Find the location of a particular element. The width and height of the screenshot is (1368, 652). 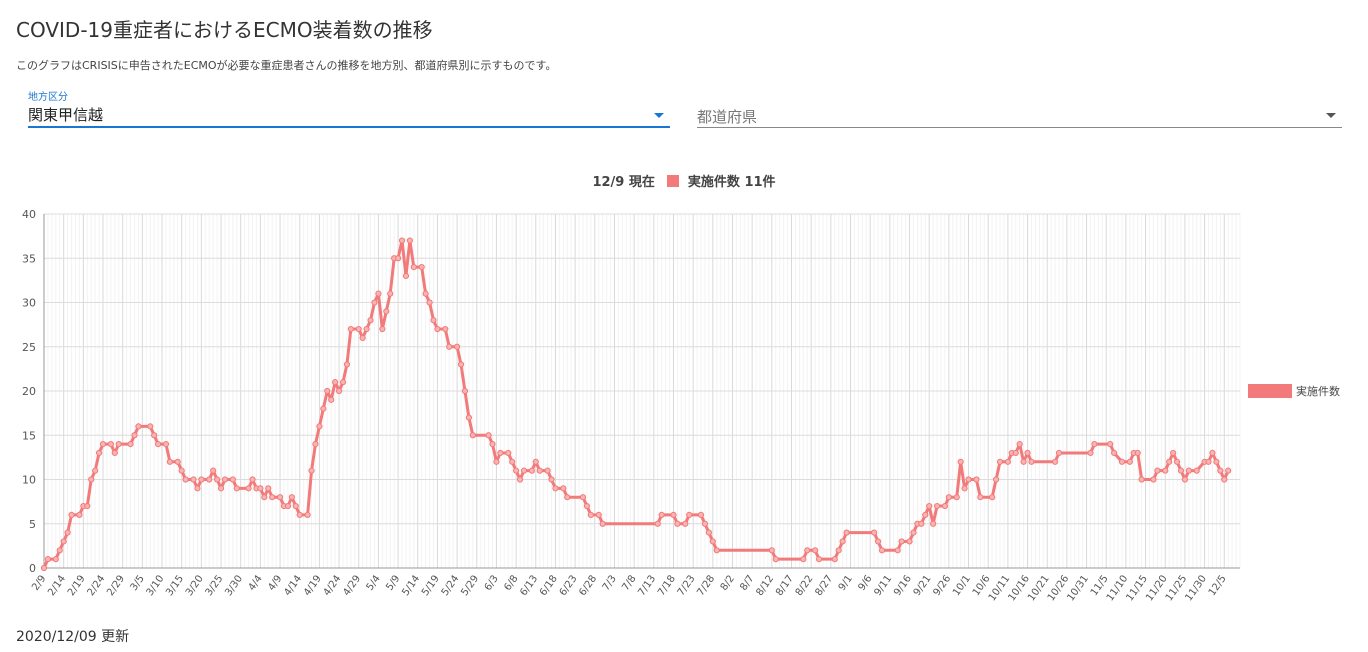

x-tick-label: 12/5 is located at coordinates (1218, 585).